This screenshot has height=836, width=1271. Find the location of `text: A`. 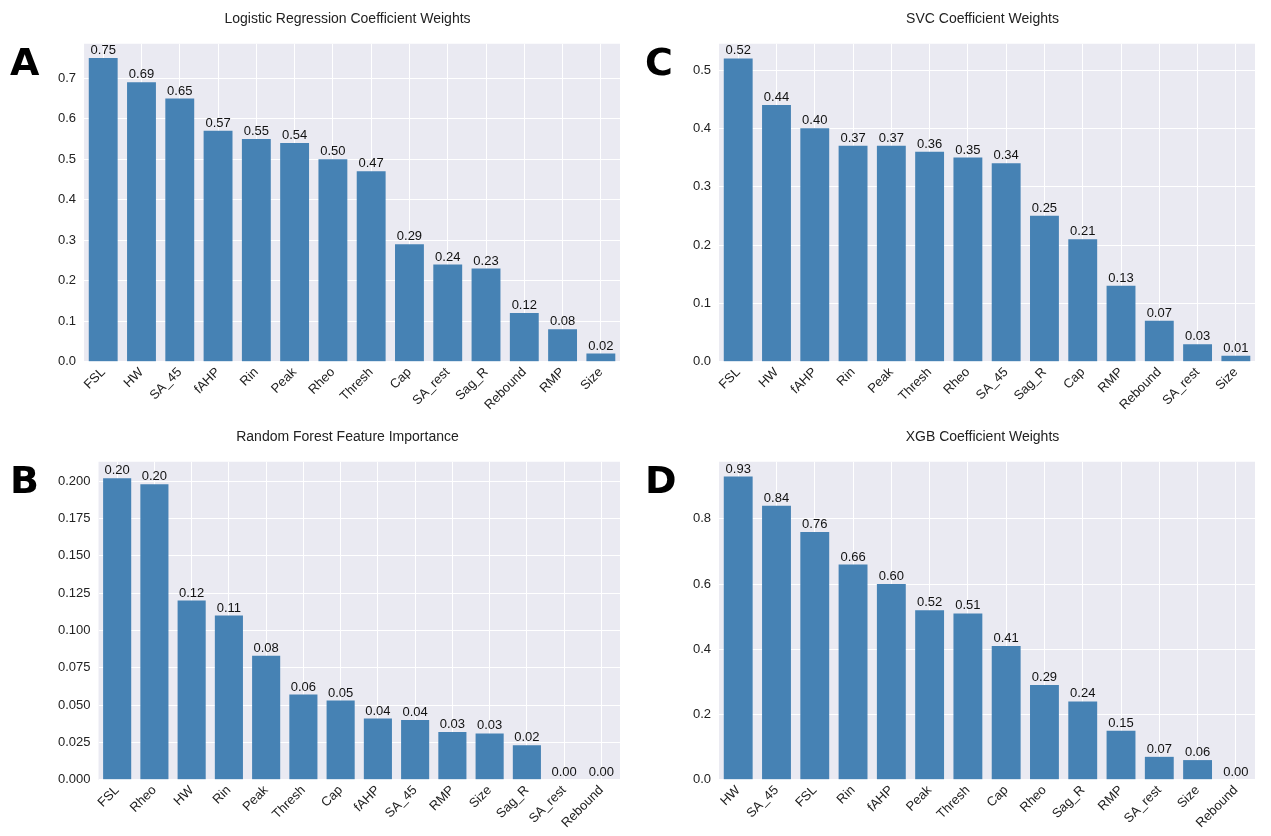

text: A is located at coordinates (25, 62).